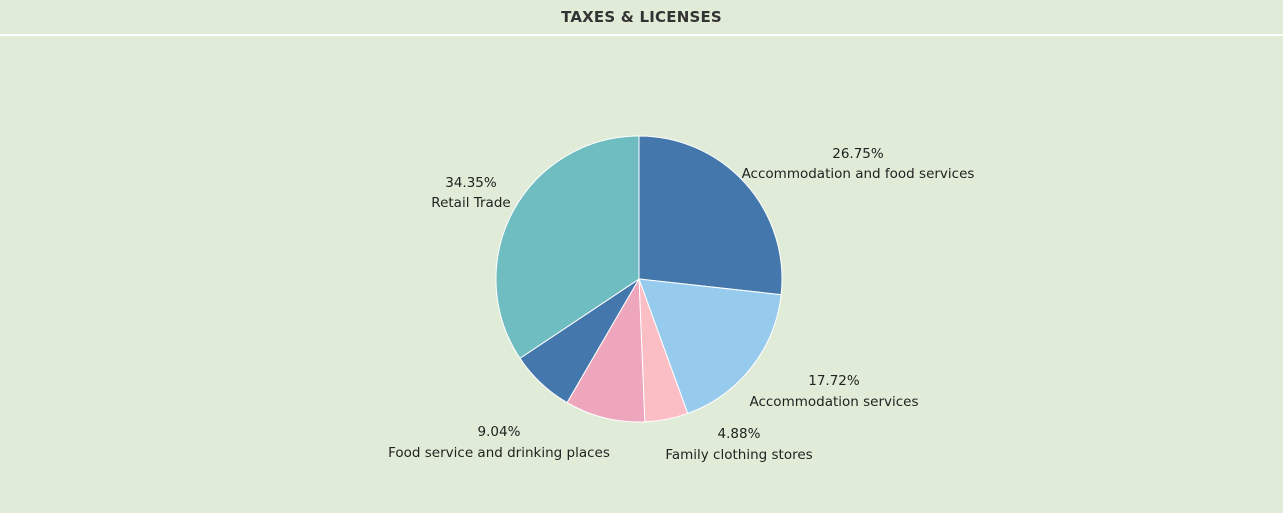 Image resolution: width=1283 pixels, height=513 pixels. What do you see at coordinates (739, 434) in the screenshot?
I see `slice-pct-family-clothing: 4.88%` at bounding box center [739, 434].